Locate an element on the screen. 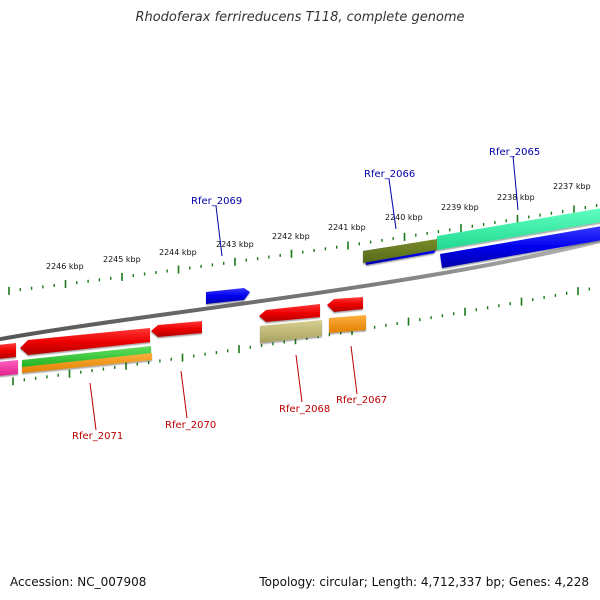  leader-rfer-2065 is located at coordinates (515, 183).